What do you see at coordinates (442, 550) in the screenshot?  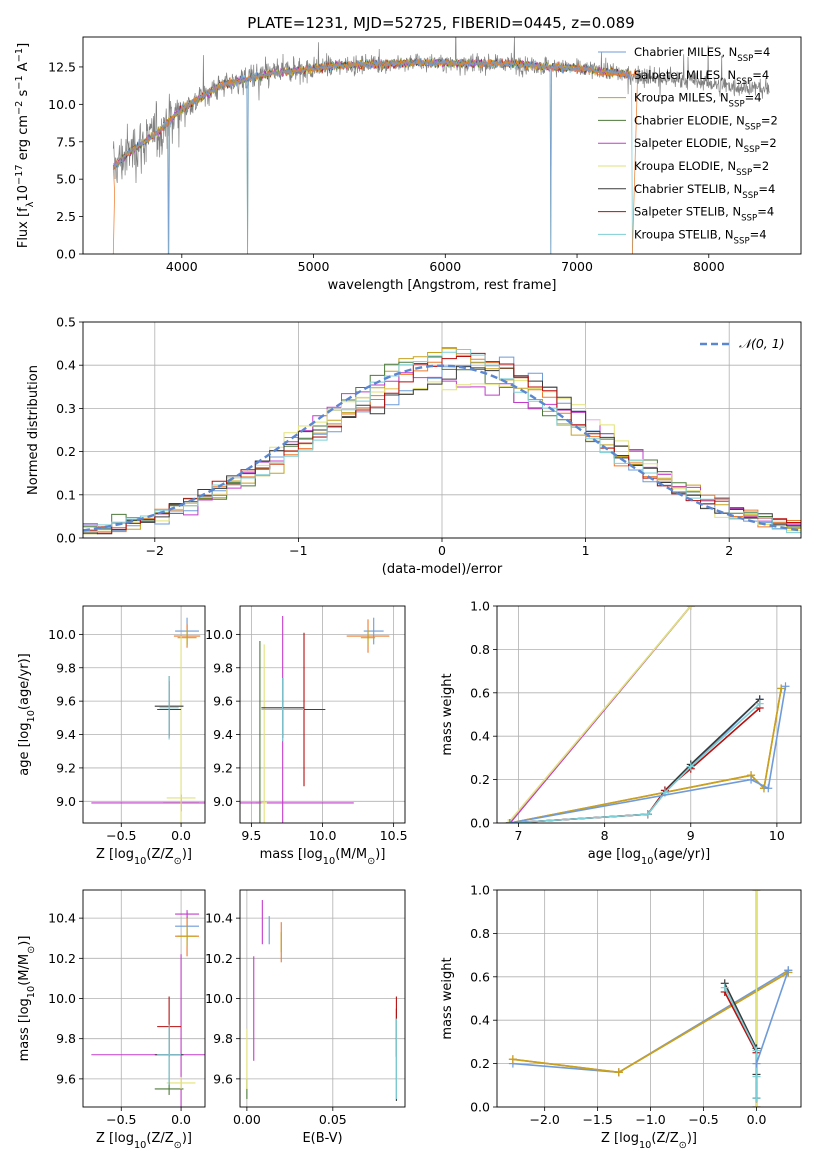 I see `x-tick-label: 0` at bounding box center [442, 550].